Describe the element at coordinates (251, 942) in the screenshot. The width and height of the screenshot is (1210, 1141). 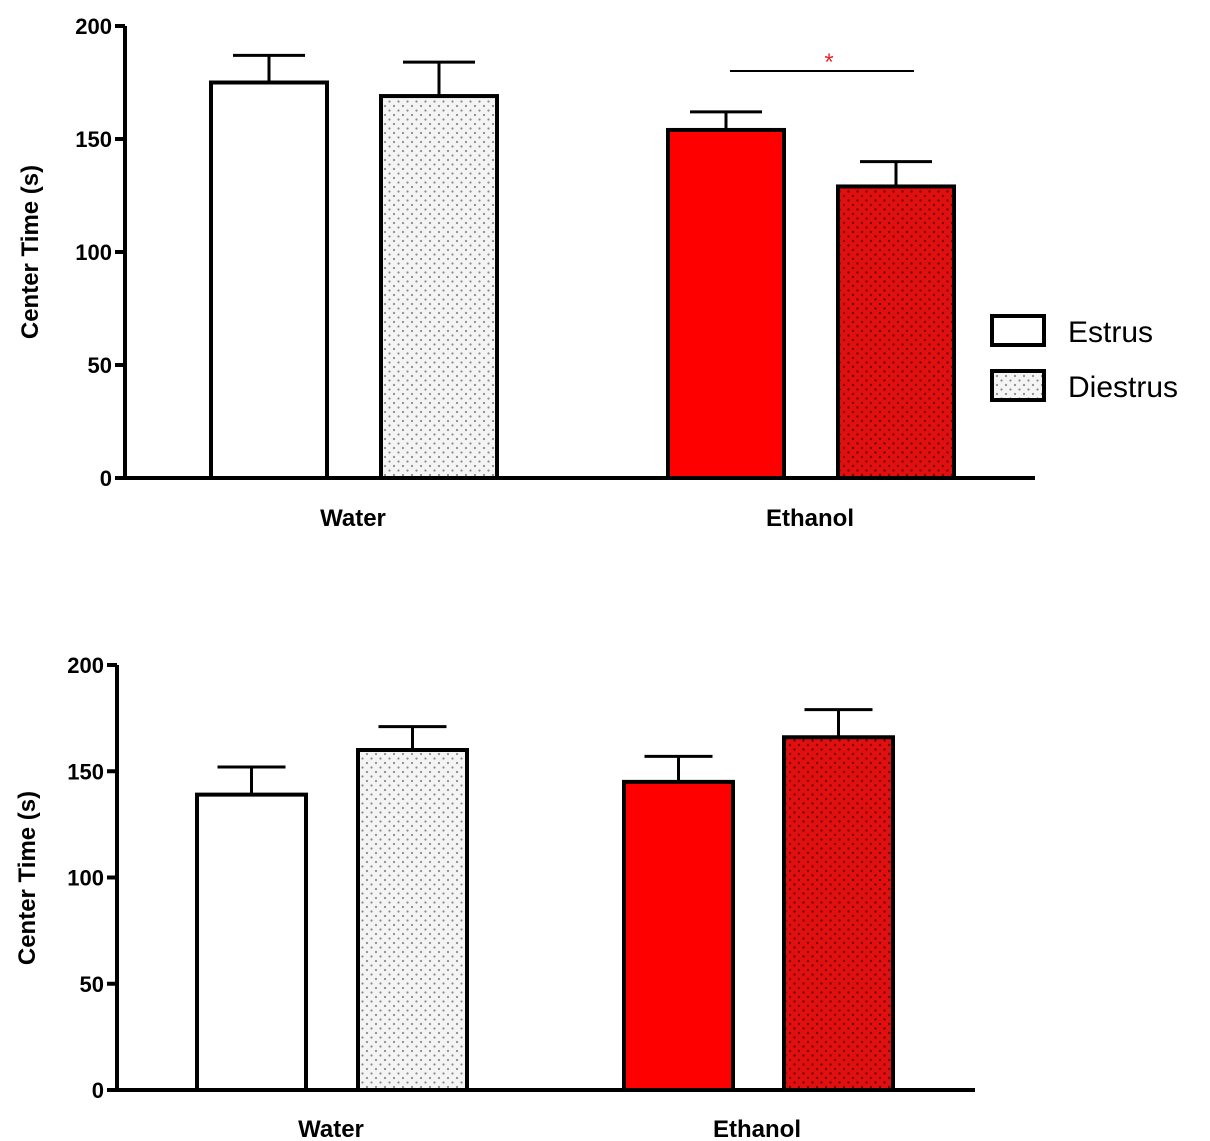
I see `chart-bottom-bar-water-estrus` at that location.